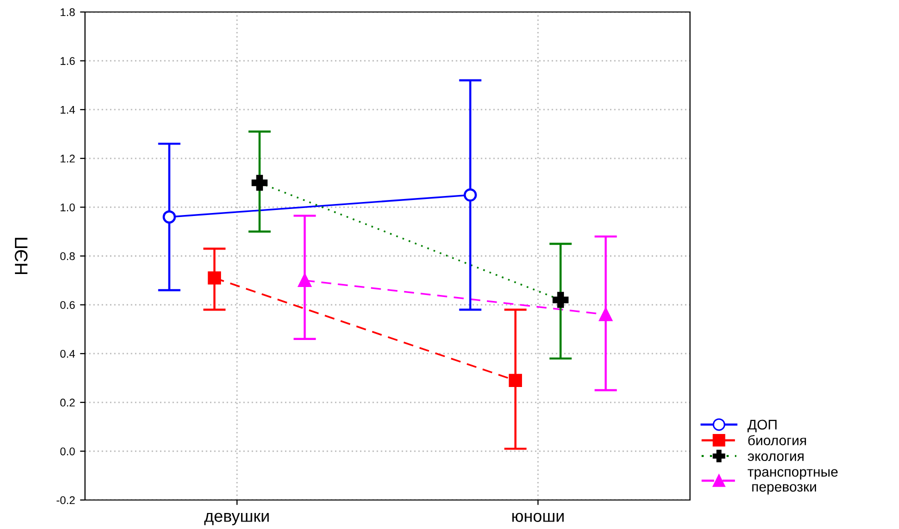  Describe the element at coordinates (21, 256) in the screenshot. I see `y-axis-title: НЭП` at that location.